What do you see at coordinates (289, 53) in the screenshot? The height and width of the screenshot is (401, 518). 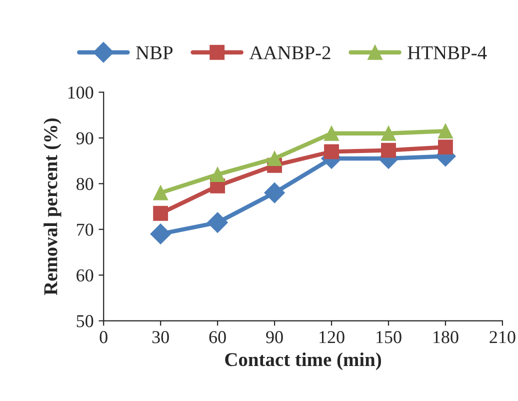 I see `legend-label: AANBP-2` at bounding box center [289, 53].